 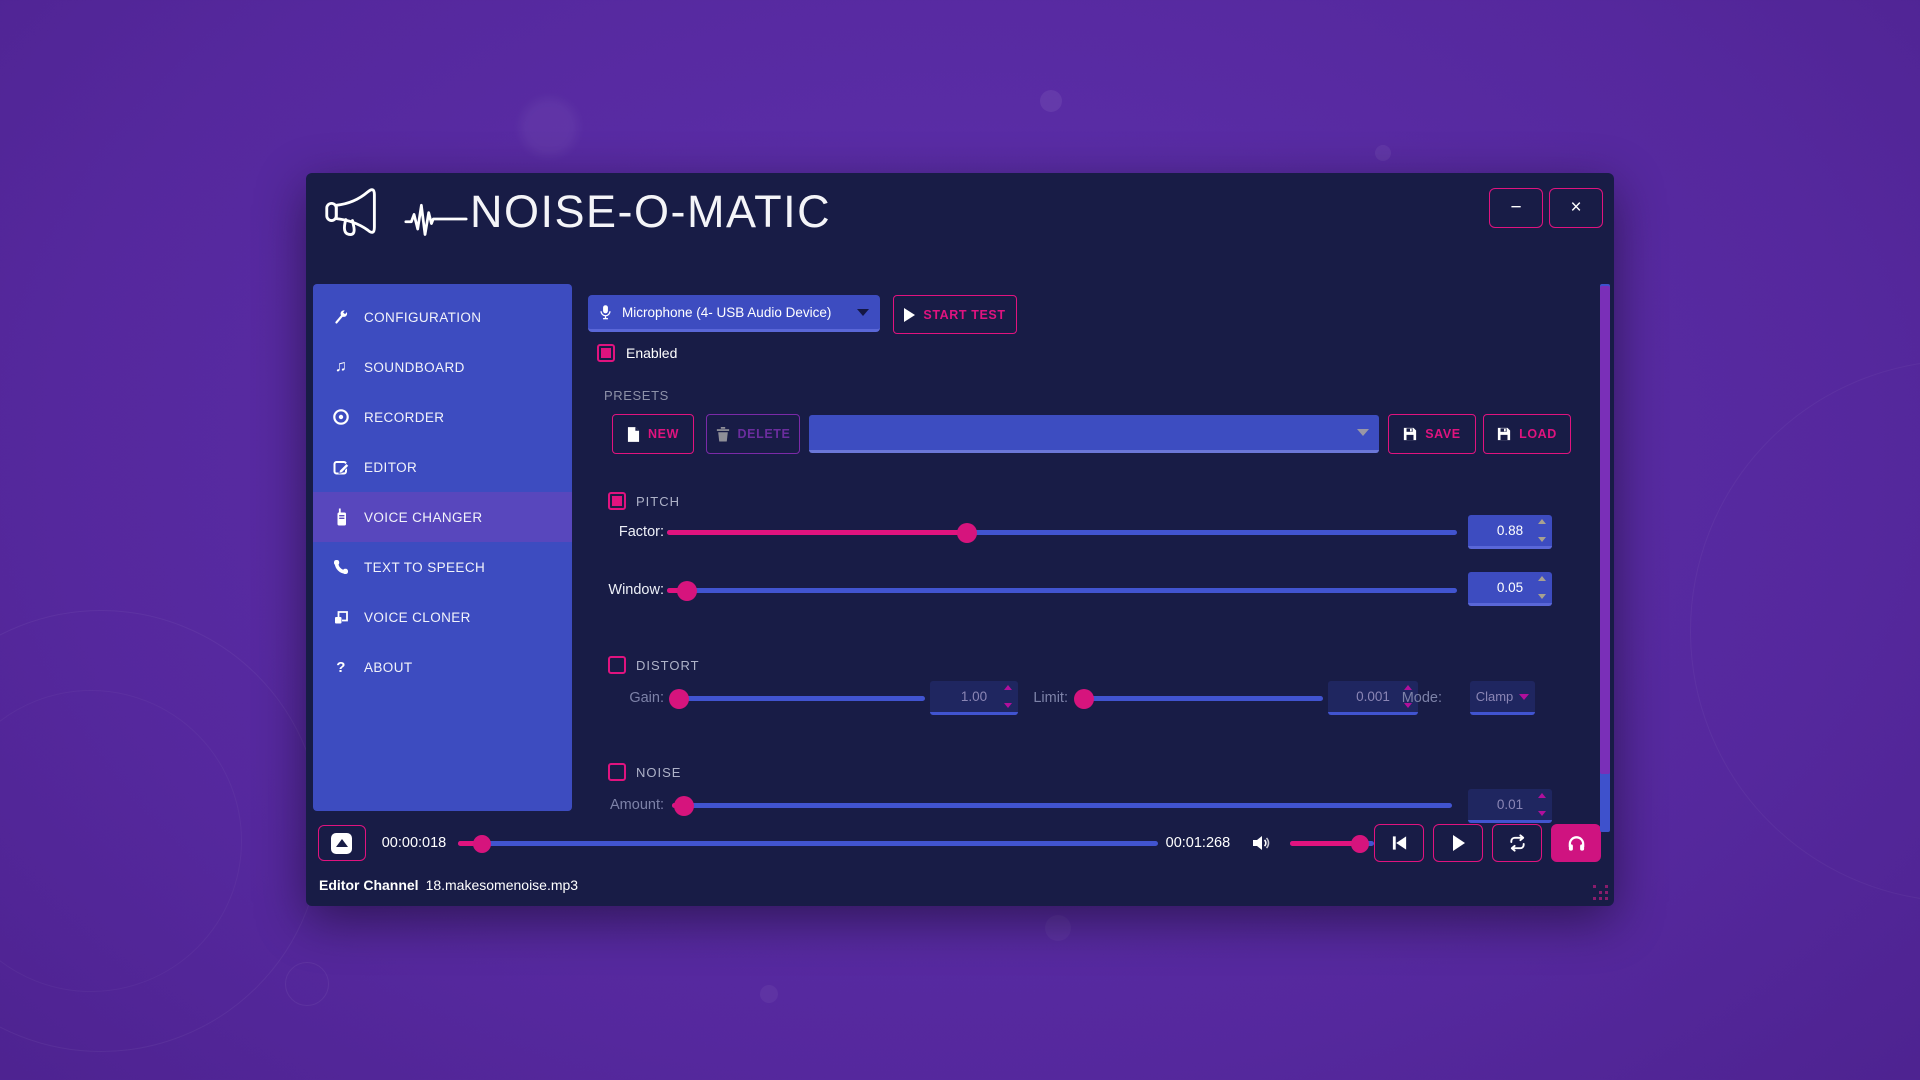 What do you see at coordinates (442, 567) in the screenshot?
I see `sidebar-item-text-to-speech: TEXT TO SPEECH` at bounding box center [442, 567].